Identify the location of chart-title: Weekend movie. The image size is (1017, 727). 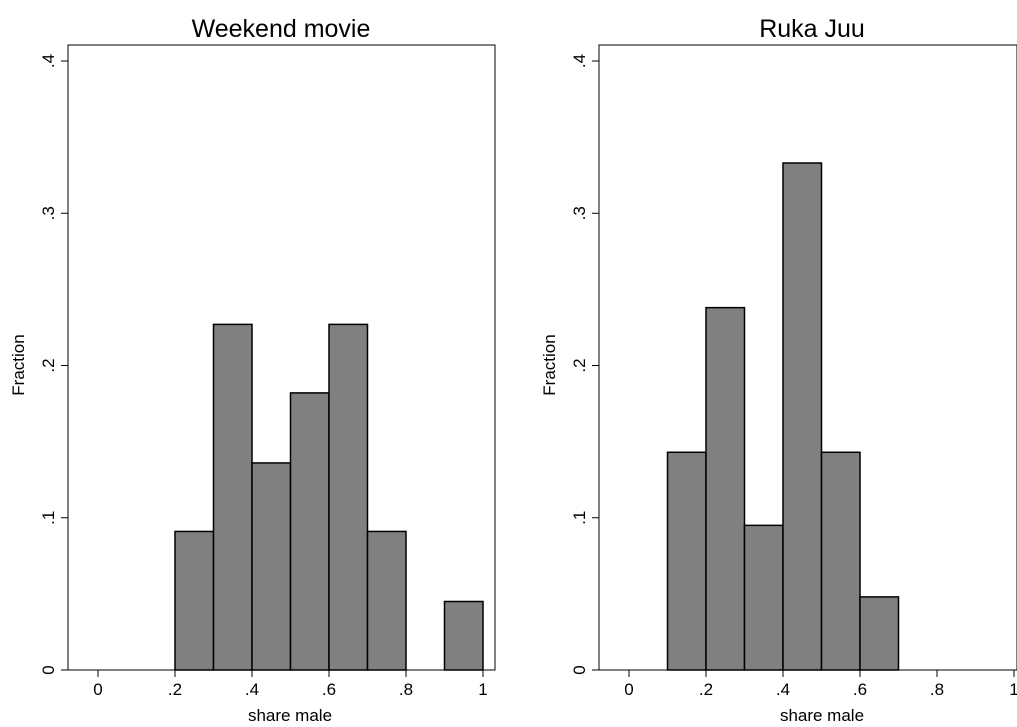
(281, 29).